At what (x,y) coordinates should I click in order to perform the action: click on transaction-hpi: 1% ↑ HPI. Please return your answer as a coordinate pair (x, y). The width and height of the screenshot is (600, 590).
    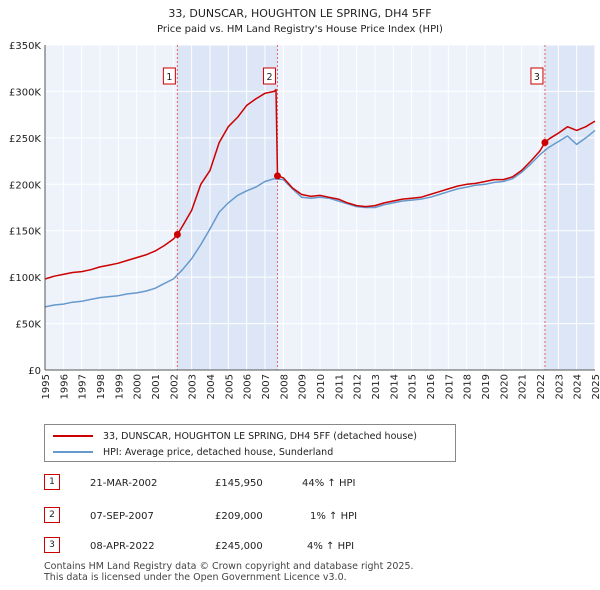
    Looking at the image, I should click on (334, 516).